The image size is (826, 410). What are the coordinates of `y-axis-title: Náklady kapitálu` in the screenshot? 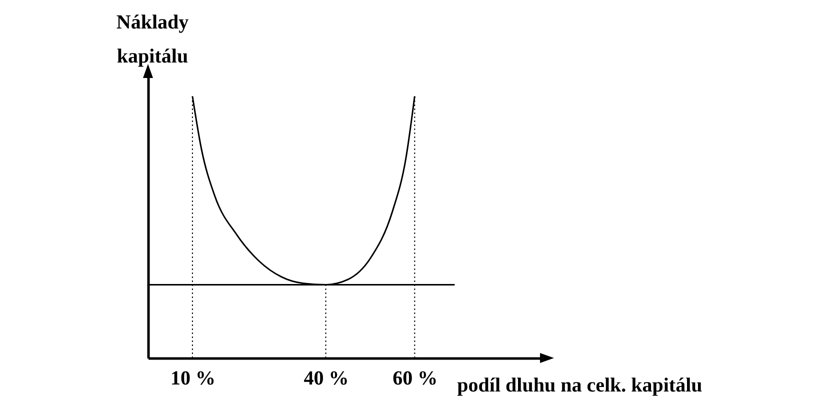 It's located at (152, 40).